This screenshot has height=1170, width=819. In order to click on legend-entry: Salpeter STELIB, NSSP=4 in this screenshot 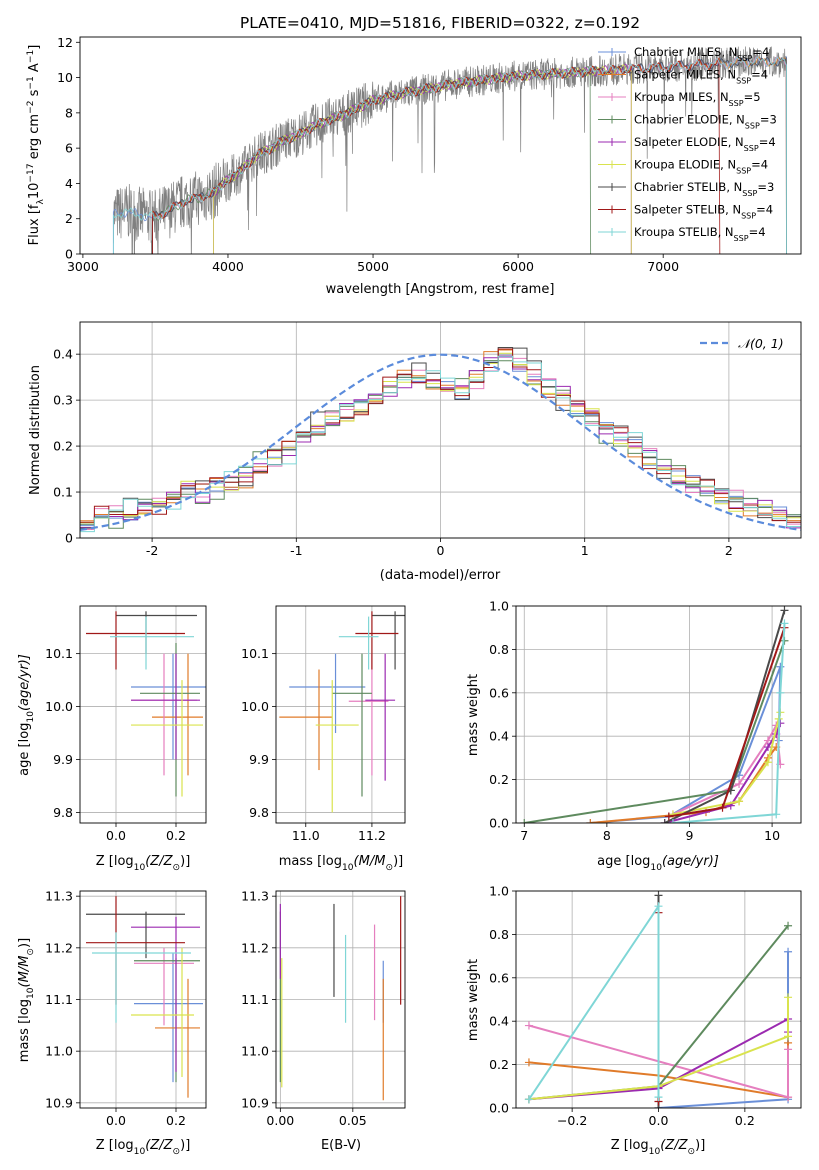, I will do `click(703, 212)`.